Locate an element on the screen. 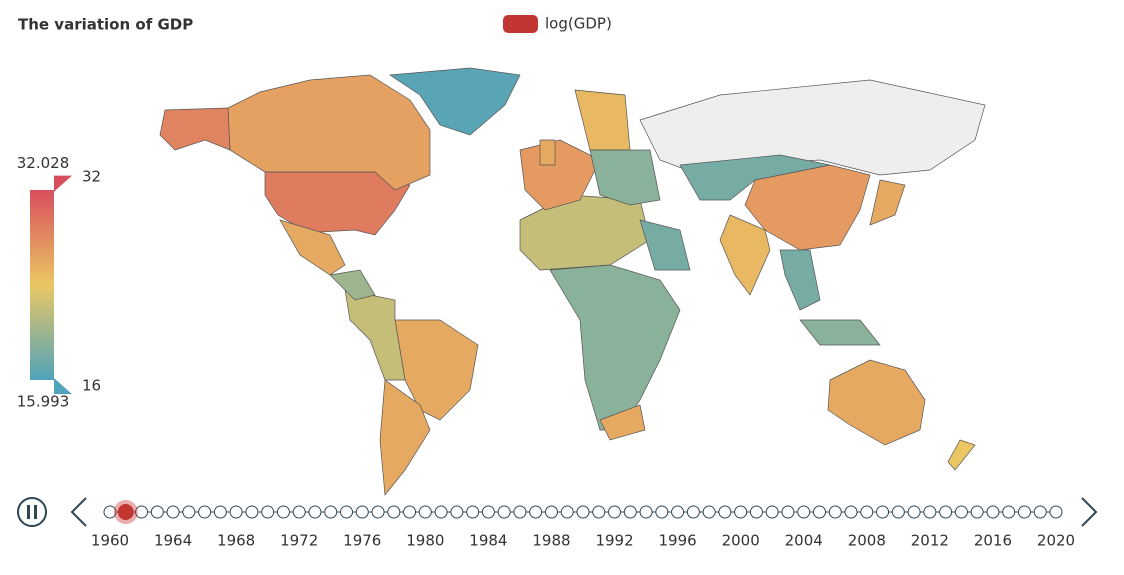 The height and width of the screenshot is (575, 1124). timeline-label: 2004 is located at coordinates (804, 541).